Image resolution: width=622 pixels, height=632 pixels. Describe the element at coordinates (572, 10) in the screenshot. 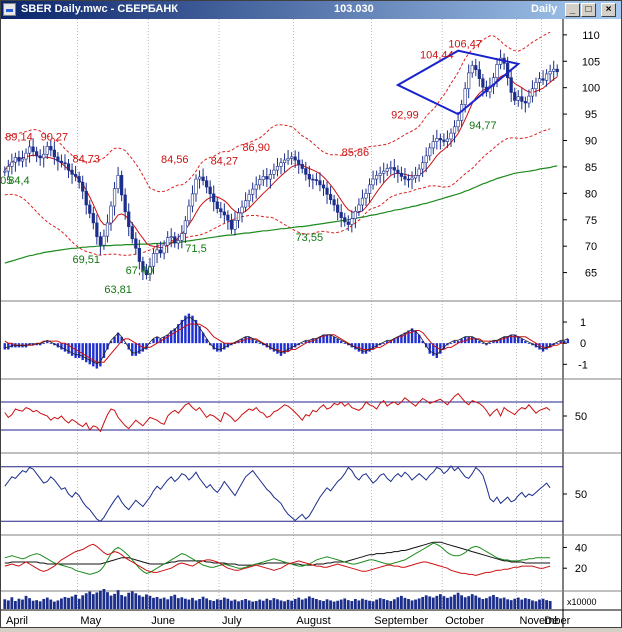

I see `minimize-button: _` at that location.